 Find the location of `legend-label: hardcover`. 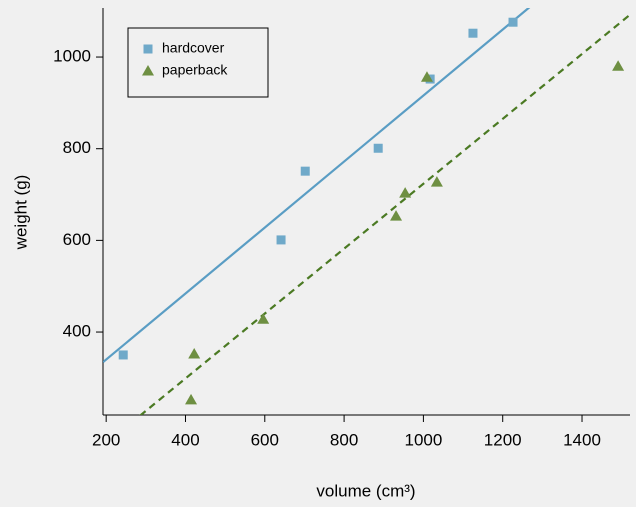

legend-label: hardcover is located at coordinates (193, 48).